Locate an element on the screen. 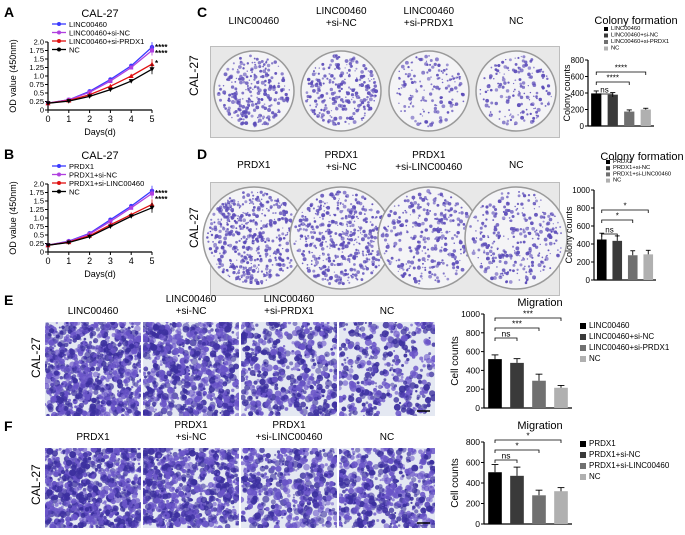  micrograph-label: LINC00460 +si-NC is located at coordinates (191, 306).